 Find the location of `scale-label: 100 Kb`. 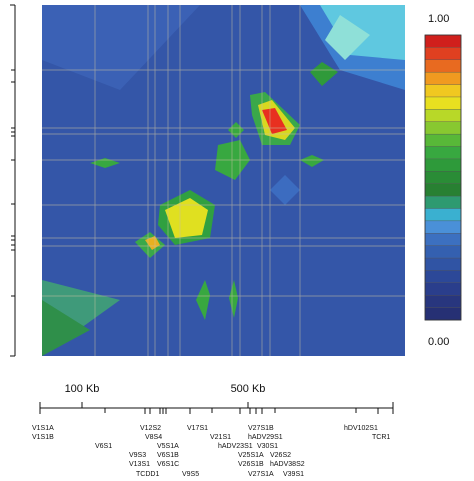

scale-label: 100 Kb is located at coordinates (82, 389).